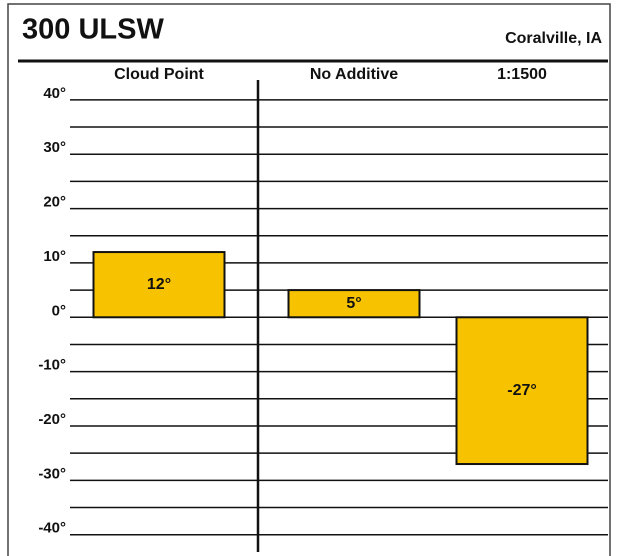  Describe the element at coordinates (553, 38) in the screenshot. I see `chart-subtitle: Coralville, IA` at that location.